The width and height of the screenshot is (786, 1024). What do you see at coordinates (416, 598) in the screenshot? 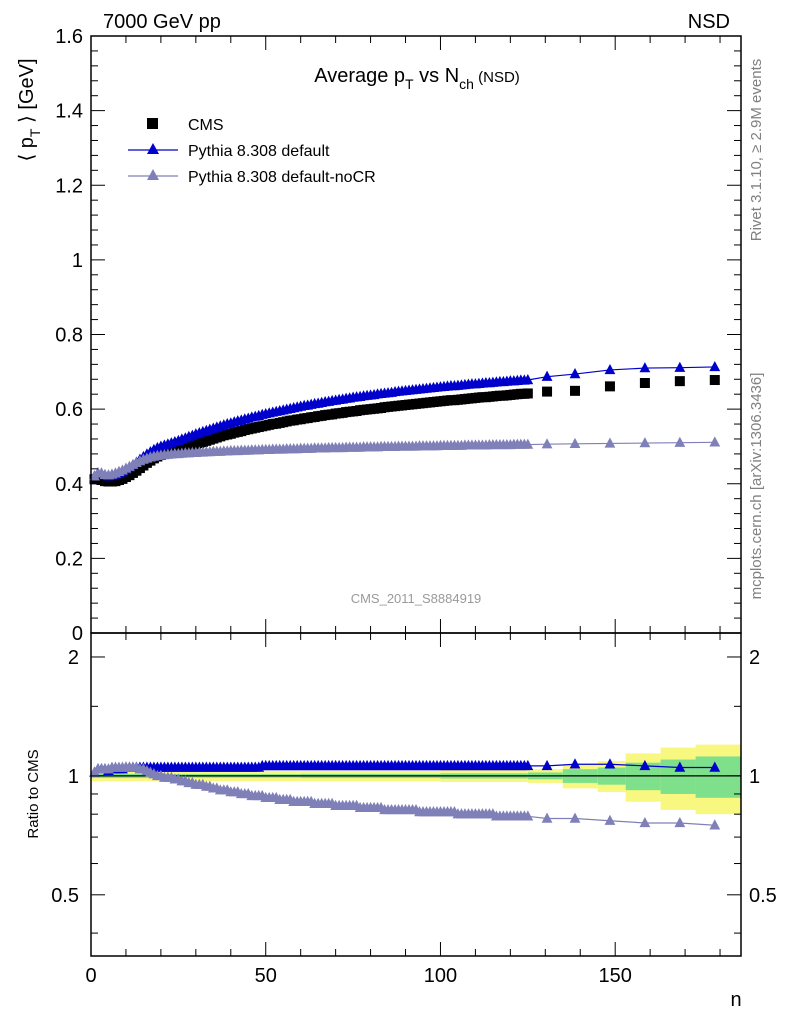
I see `analysis-id: CMS_2011_S8884919` at bounding box center [416, 598].